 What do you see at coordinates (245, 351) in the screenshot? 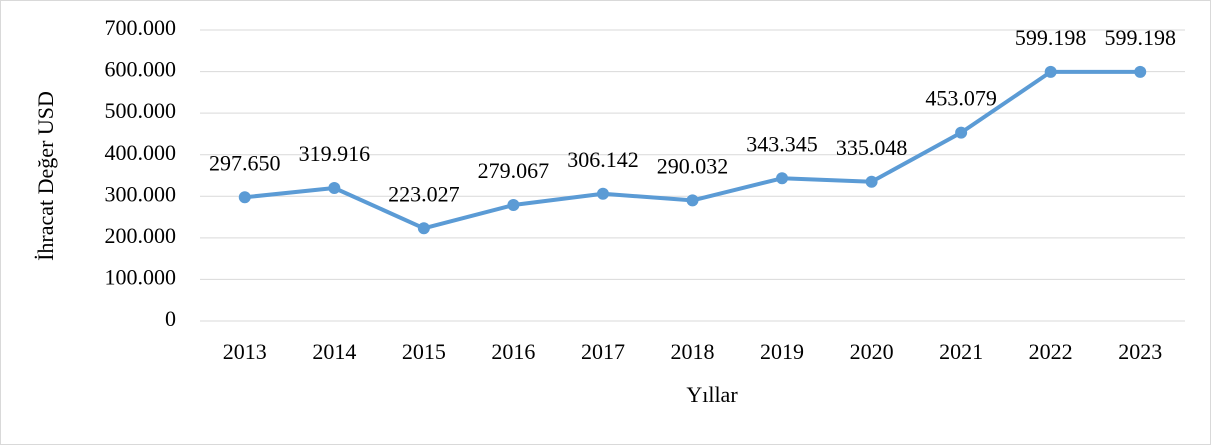
I see `x-tick-label: 2013` at bounding box center [245, 351].